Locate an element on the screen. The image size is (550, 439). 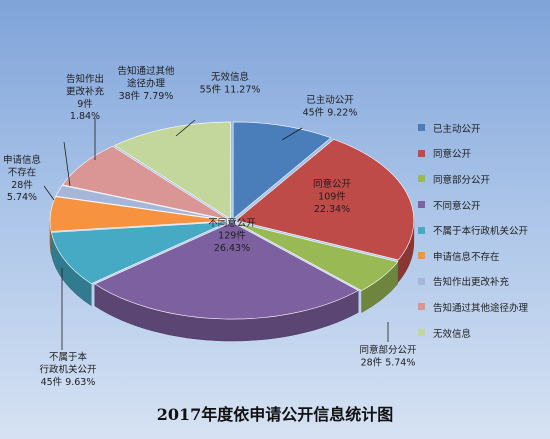
data-label-4: 不同意公开 129件 26.43% is located at coordinates (232, 235).